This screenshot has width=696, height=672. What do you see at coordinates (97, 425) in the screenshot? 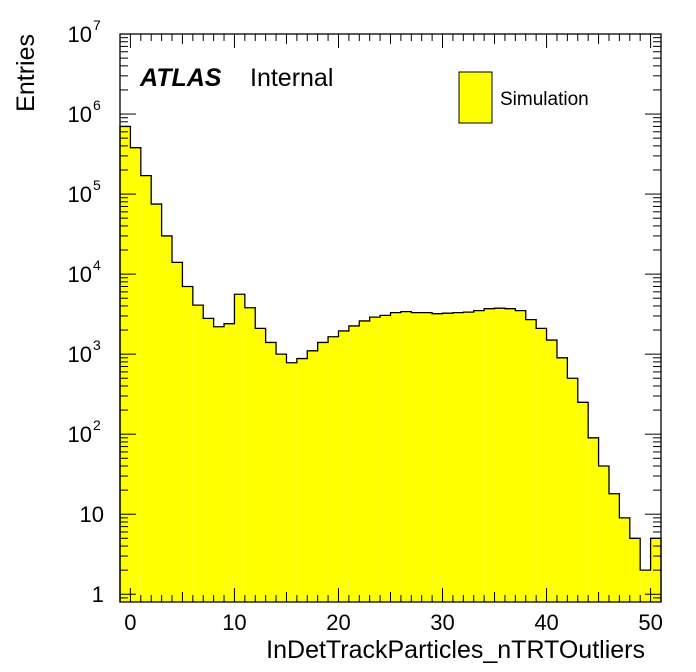
I see `y-tick-exponent: 2` at bounding box center [97, 425].